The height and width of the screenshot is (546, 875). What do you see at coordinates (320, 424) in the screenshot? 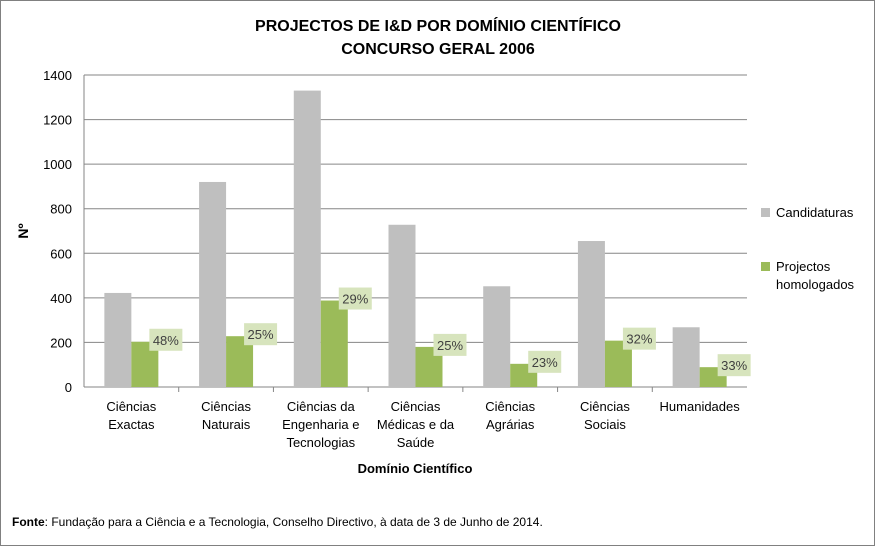
I see `x-tick-label: Ciências da Engenharia e Tecnologias` at bounding box center [320, 424].